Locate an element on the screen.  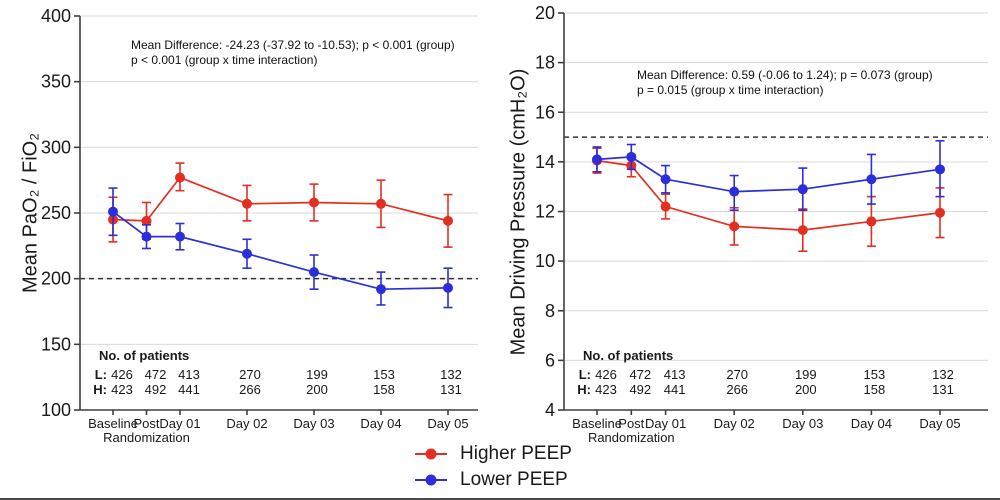
series-lower-peep is located at coordinates (280, 248).